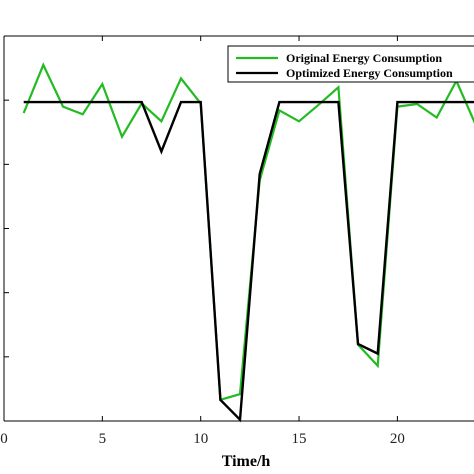  What do you see at coordinates (364, 58) in the screenshot?
I see `legend-entry: Original Energy Consumption` at bounding box center [364, 58].